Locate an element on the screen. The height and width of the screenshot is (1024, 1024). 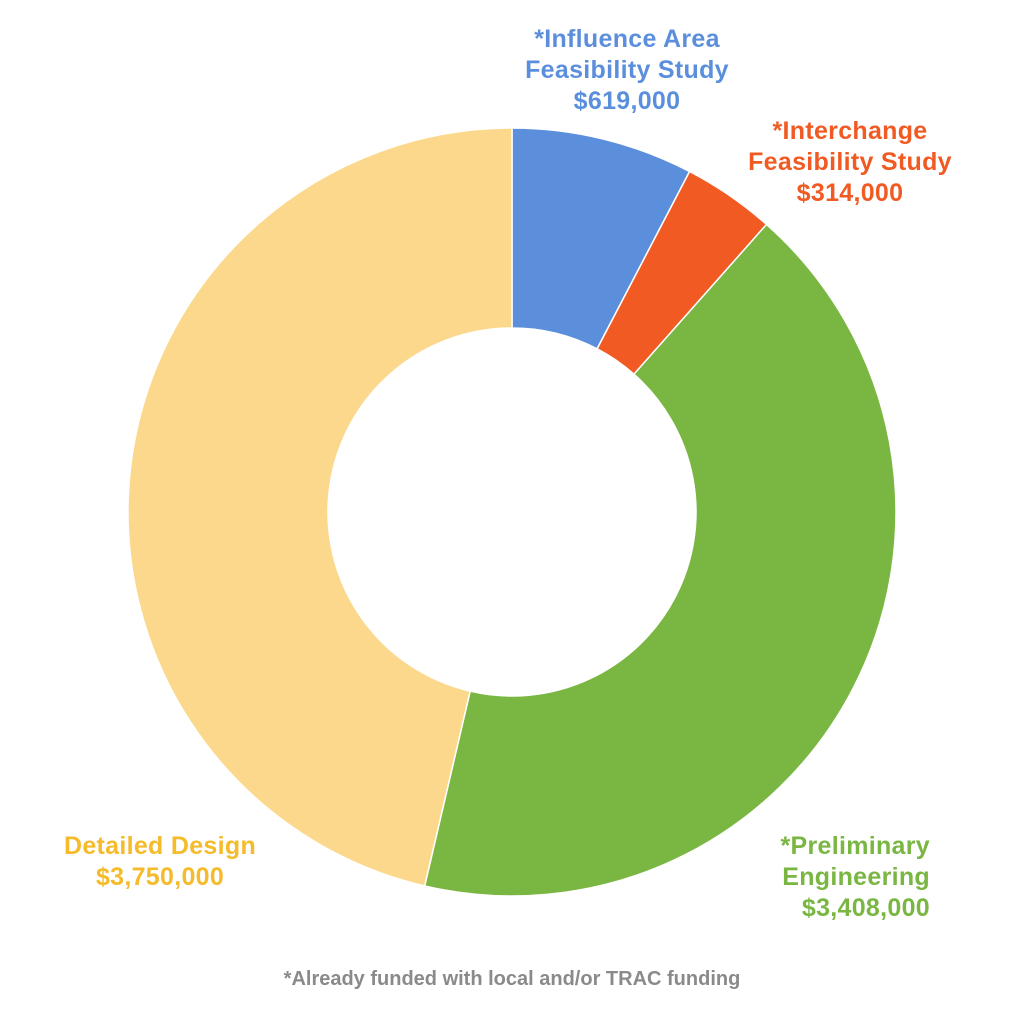
slice-value-label: $3,408,000 is located at coordinates (865, 908).